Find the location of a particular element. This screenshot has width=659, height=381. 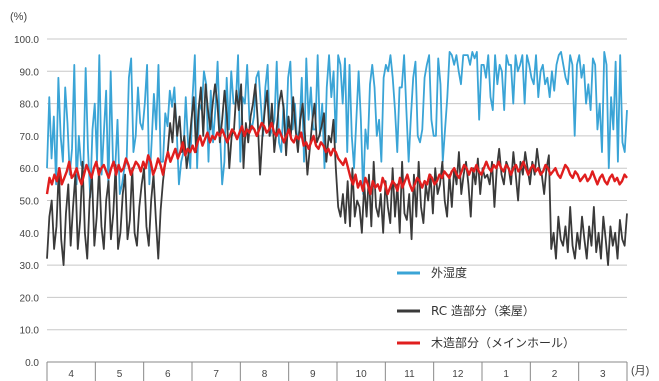

legend: 外湿度 RC 造部分（楽屋） 木造部分（メインホール） is located at coordinates (486, 307).